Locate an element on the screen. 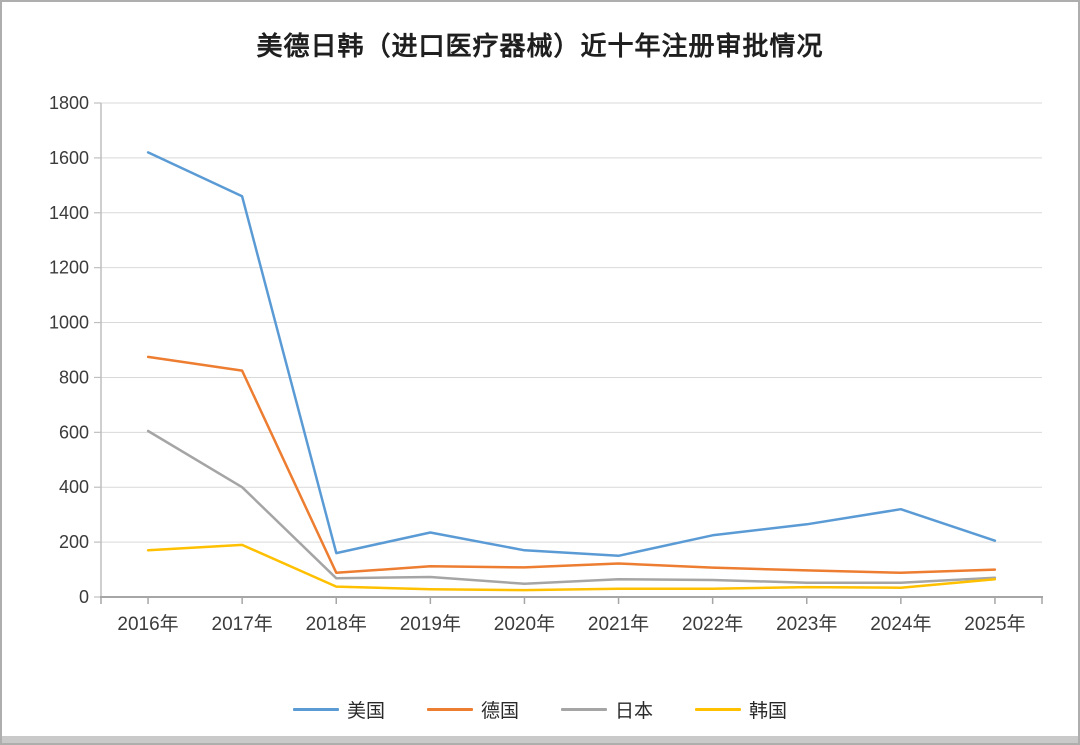 The height and width of the screenshot is (745, 1080). legend-label: 韩国 is located at coordinates (768, 711).